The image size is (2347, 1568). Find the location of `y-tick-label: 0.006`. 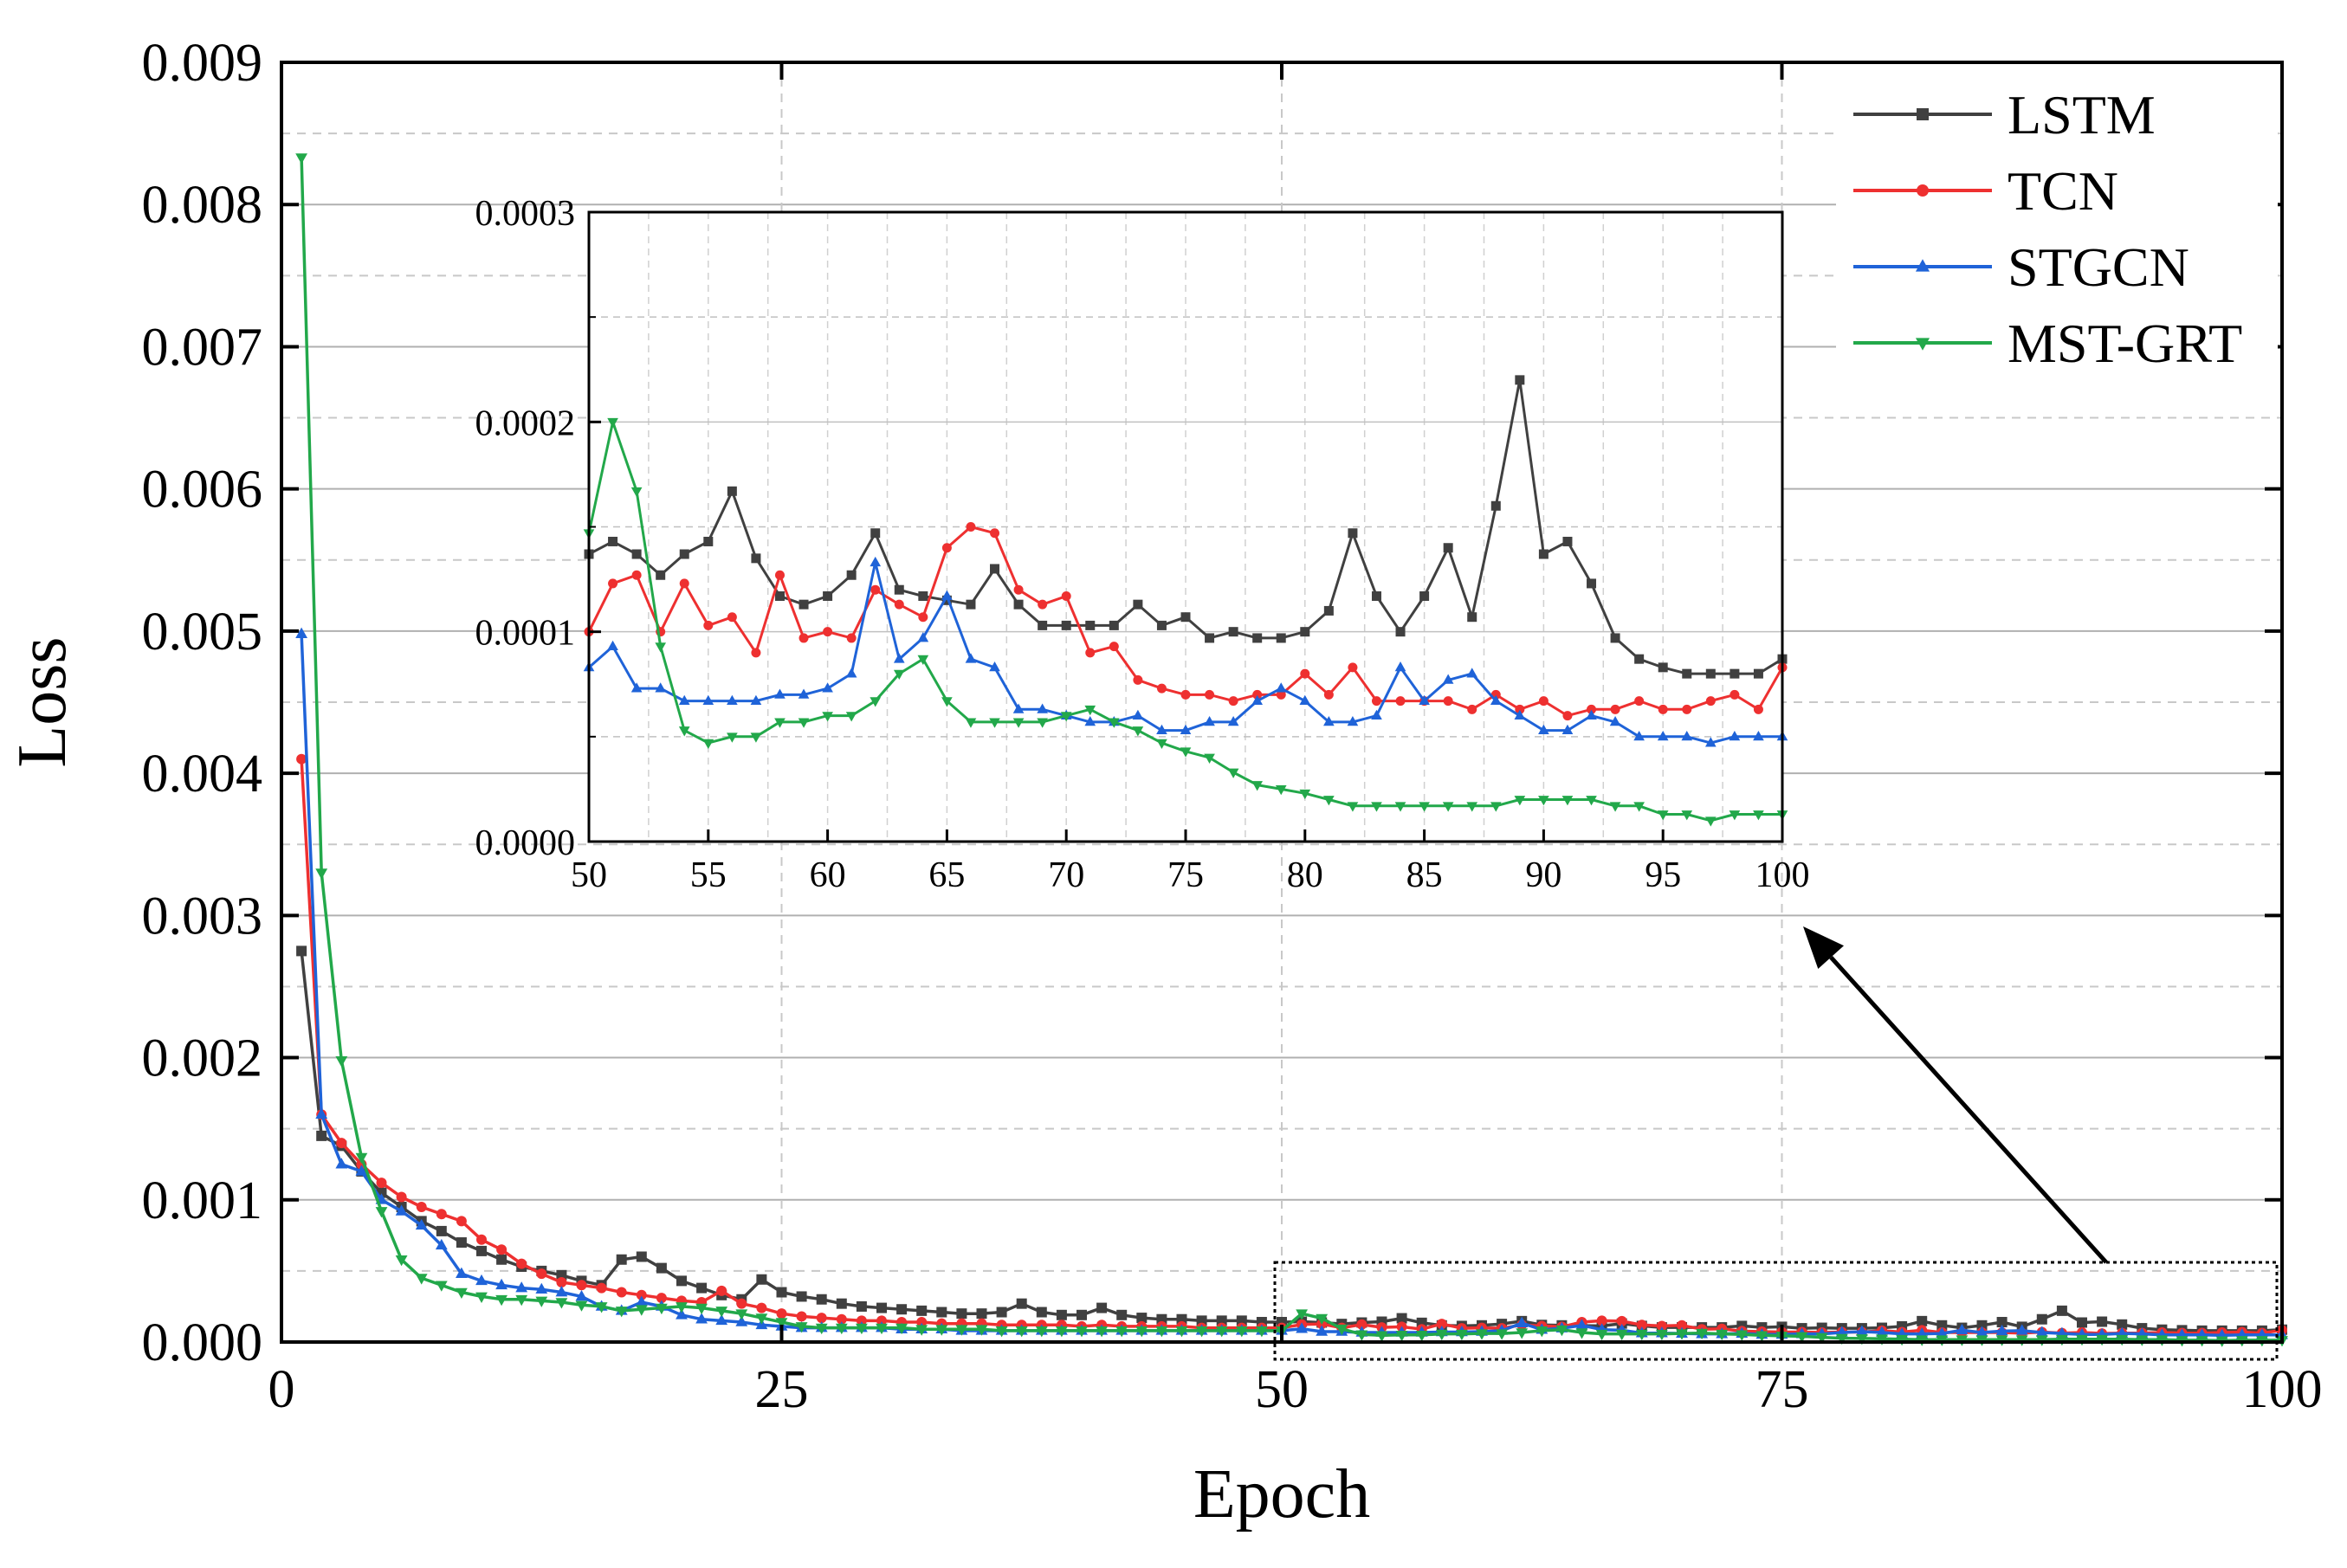

y-tick-label: 0.006 is located at coordinates (203, 490).